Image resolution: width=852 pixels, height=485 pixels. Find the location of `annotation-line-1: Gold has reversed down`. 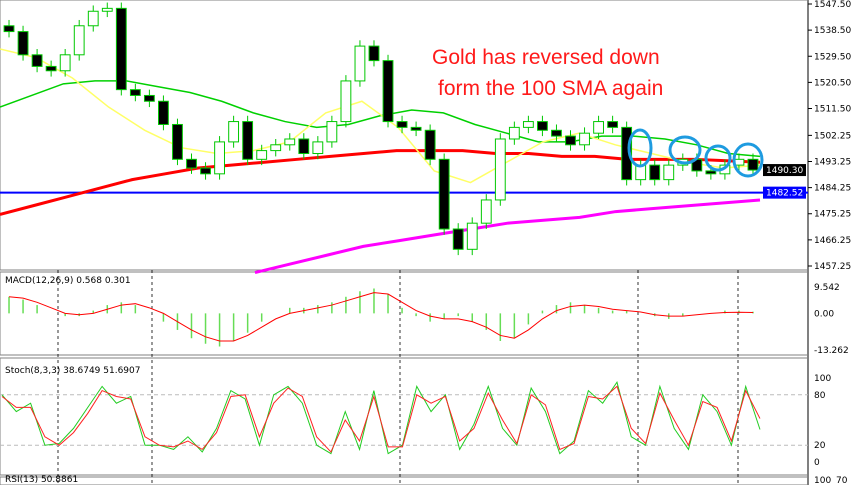

annotation-line-1: Gold has reversed down is located at coordinates (546, 57).